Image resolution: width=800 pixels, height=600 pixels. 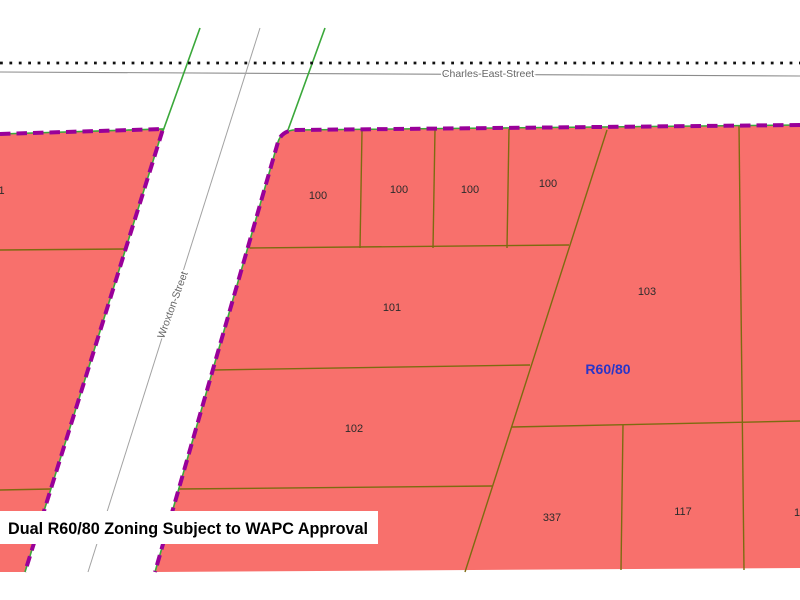 I want to click on parcel-label-103: 103, so click(x=647, y=292).